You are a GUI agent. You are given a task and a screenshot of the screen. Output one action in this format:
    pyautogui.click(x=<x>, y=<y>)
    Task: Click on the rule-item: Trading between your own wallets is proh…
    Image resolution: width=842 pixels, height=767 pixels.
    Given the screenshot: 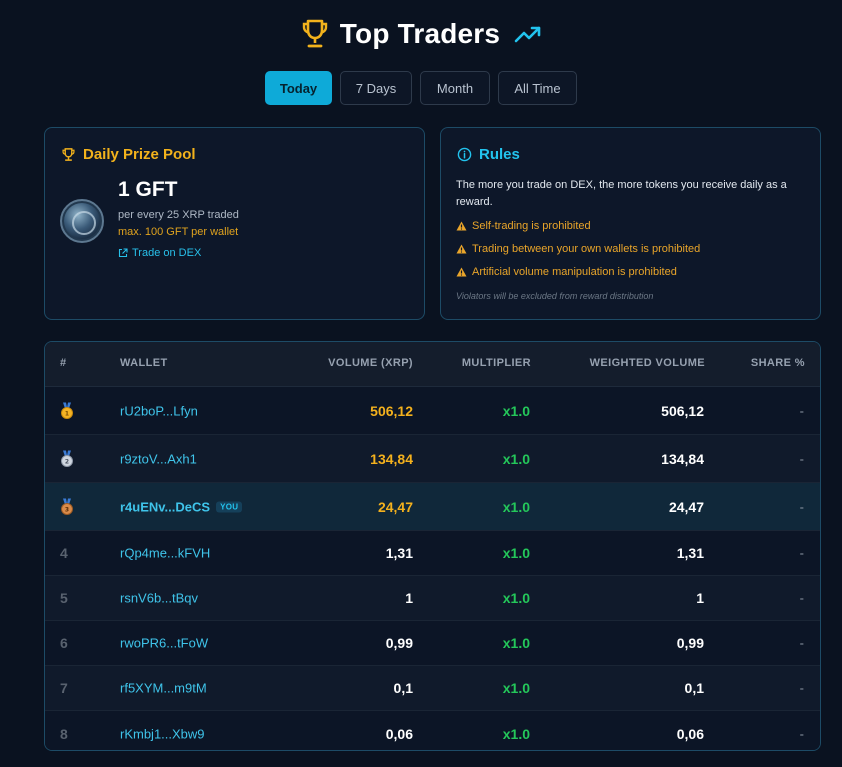 What is the action you would take?
    pyautogui.click(x=578, y=249)
    